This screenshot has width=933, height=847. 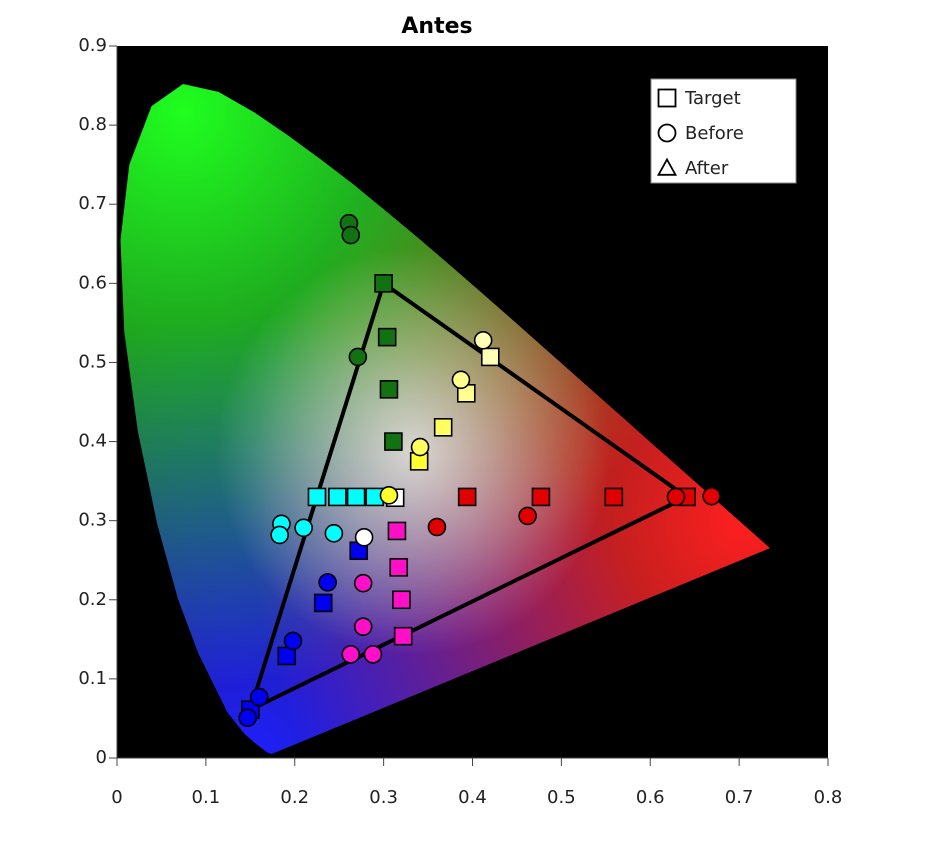 What do you see at coordinates (92, 45) in the screenshot?
I see `y-tick-label: 0.9` at bounding box center [92, 45].